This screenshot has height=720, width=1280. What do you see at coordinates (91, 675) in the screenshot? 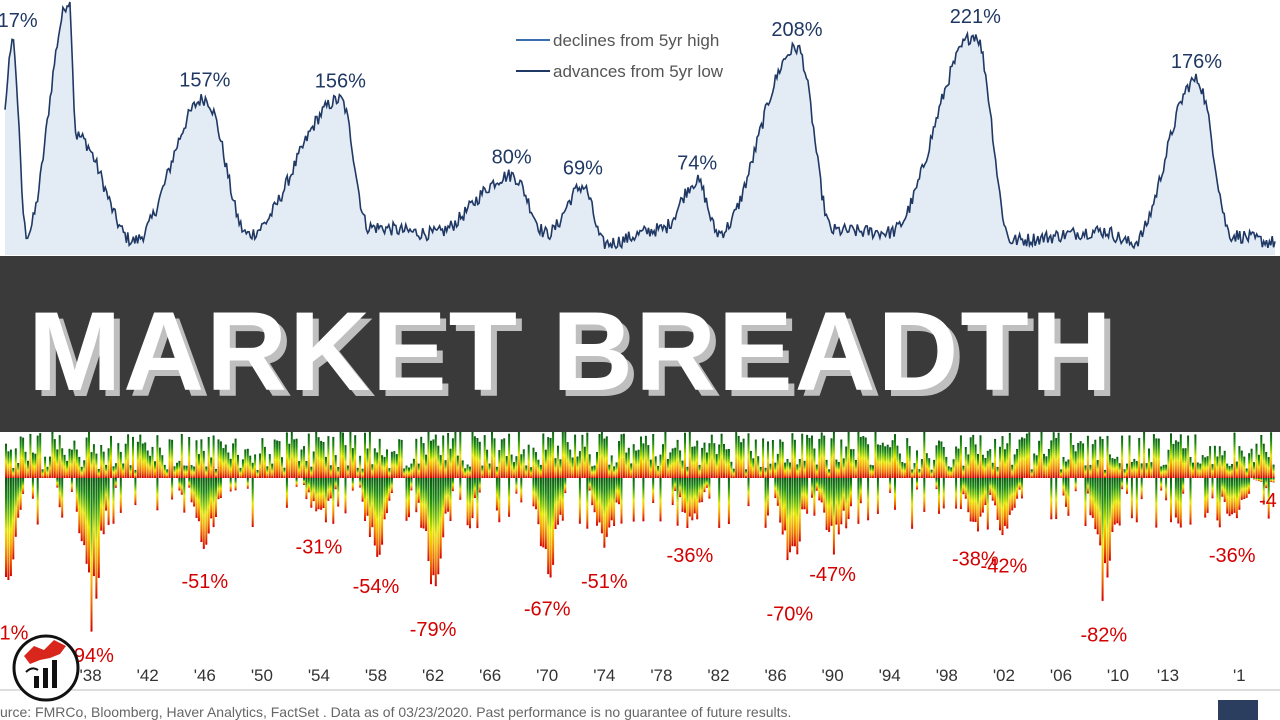
I see `x-tick-label: '38` at bounding box center [91, 675].